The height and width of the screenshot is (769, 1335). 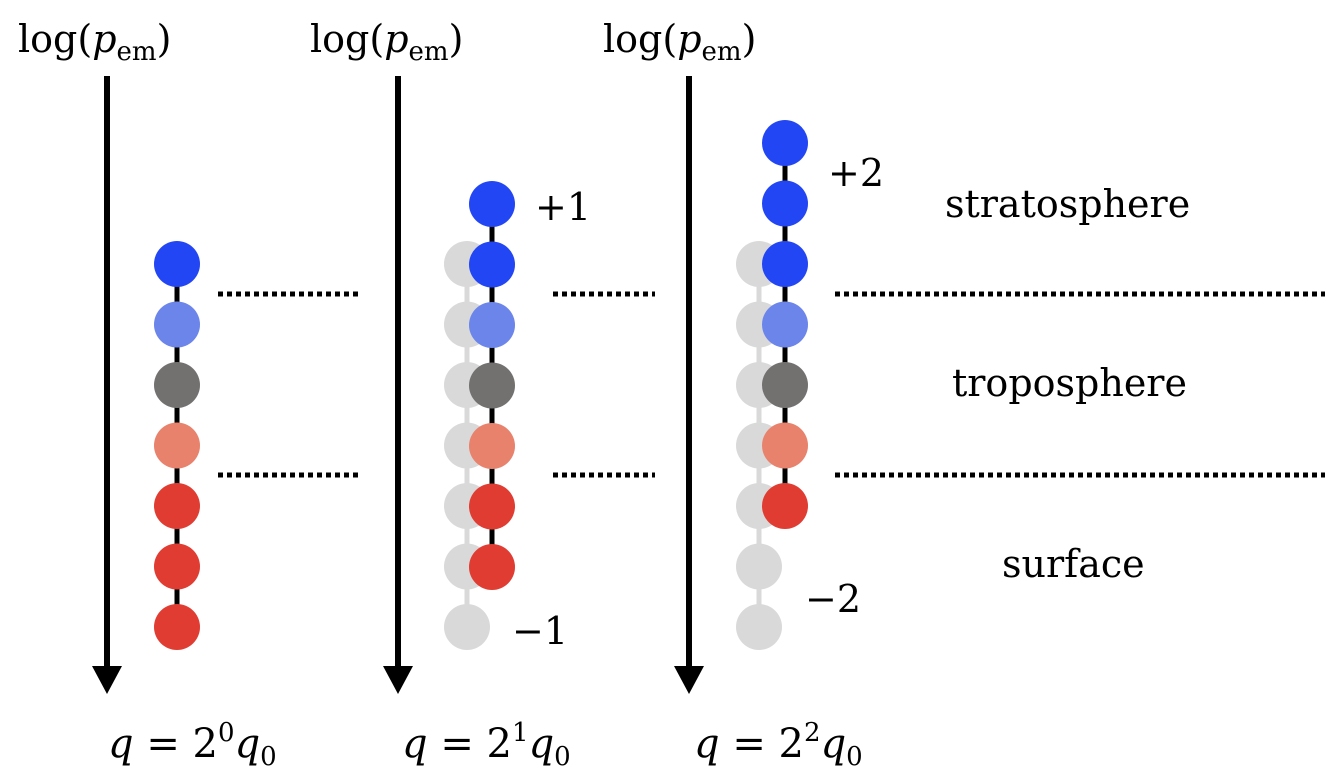 I want to click on level-chain-col2, so click(x=492, y=385).